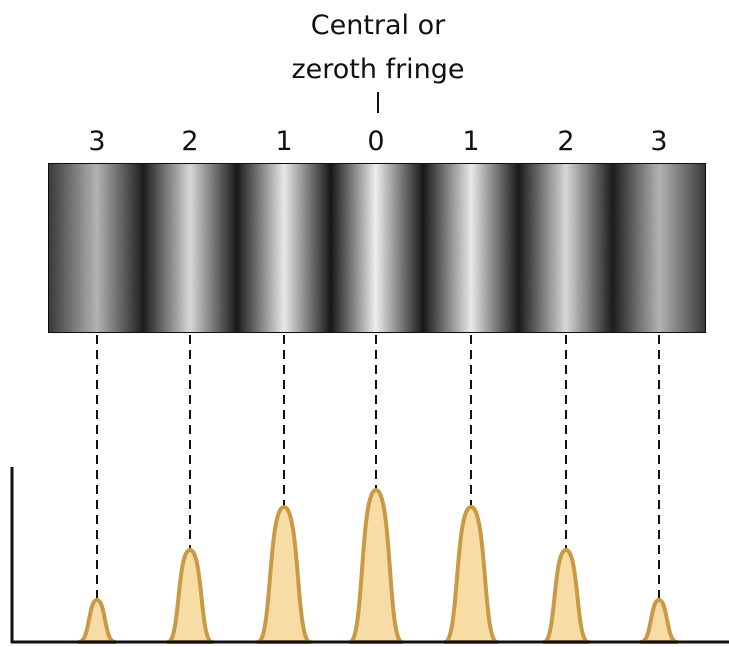 The image size is (729, 647). Describe the element at coordinates (375, 141) in the screenshot. I see `fringe-label: 0` at that location.